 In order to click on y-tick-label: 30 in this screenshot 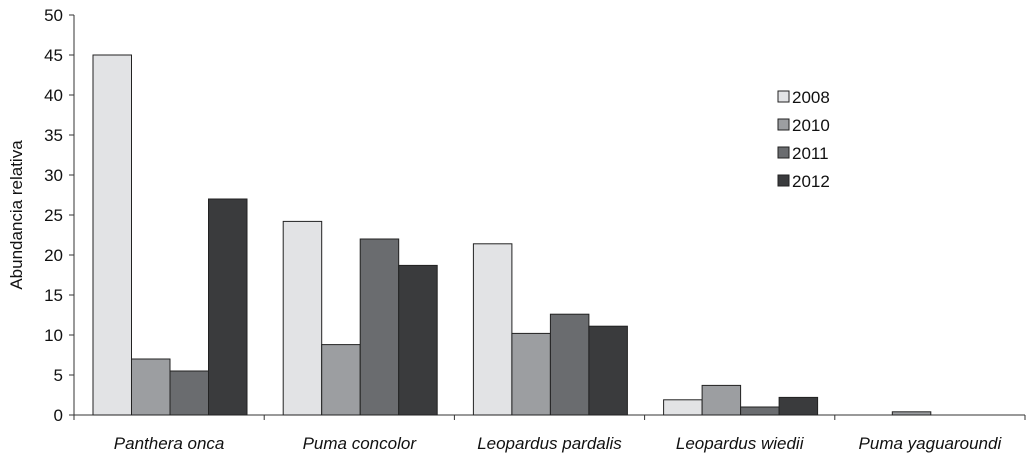, I will do `click(53, 175)`.